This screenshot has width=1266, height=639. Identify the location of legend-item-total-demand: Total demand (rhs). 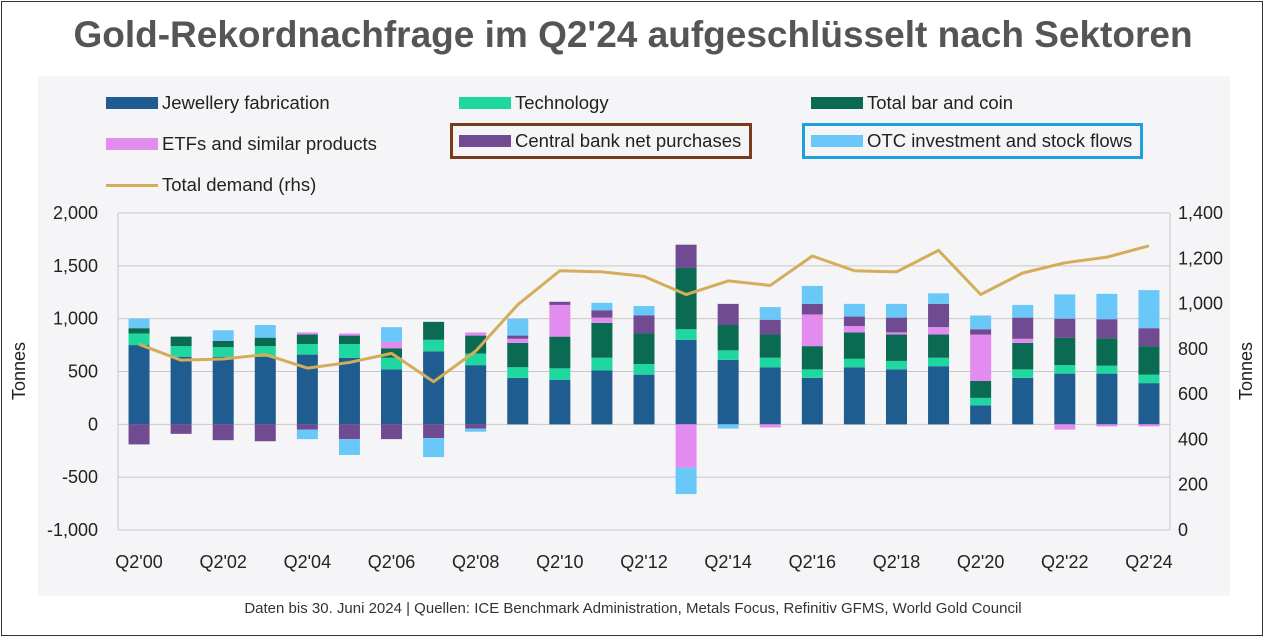
(211, 185).